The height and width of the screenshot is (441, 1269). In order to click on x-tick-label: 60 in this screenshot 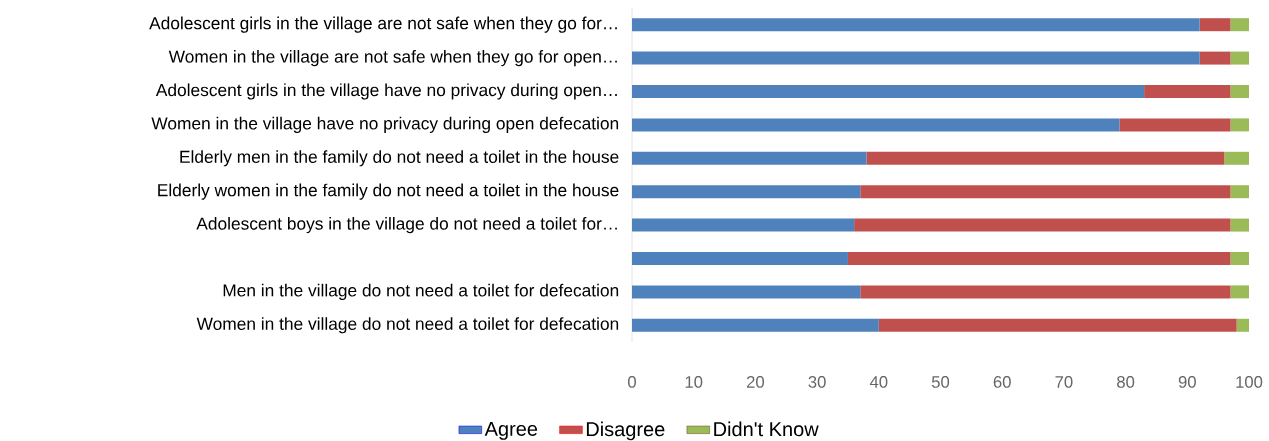, I will do `click(1002, 382)`.